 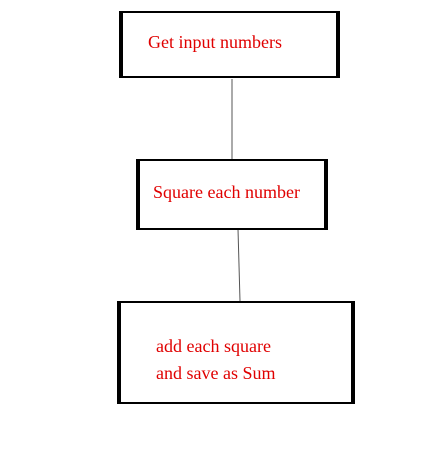 I want to click on node-get-input-label: Get input numbers, so click(x=215, y=42).